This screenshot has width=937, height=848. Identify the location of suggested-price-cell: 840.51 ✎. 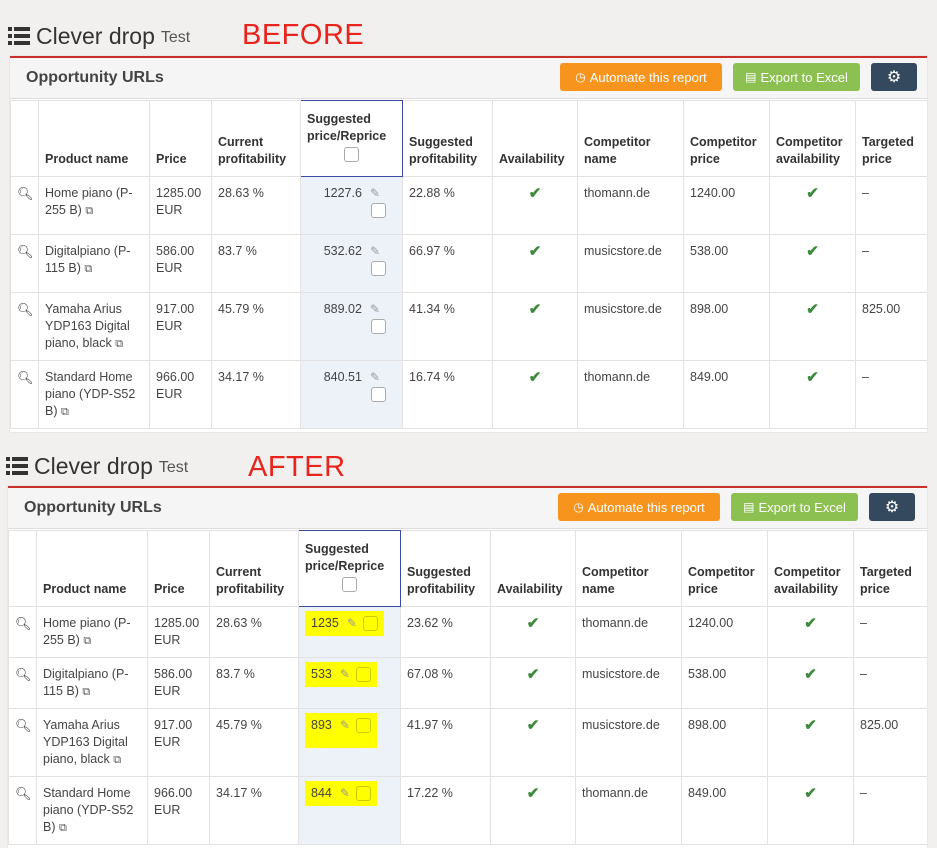
(351, 394).